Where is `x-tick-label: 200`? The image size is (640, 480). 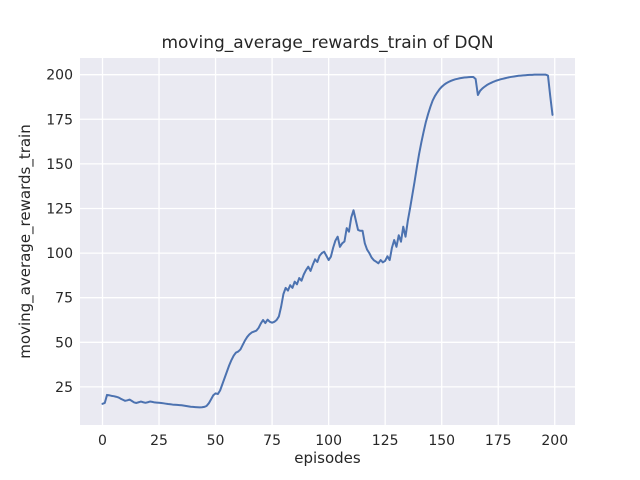
x-tick-label: 200 is located at coordinates (554, 441).